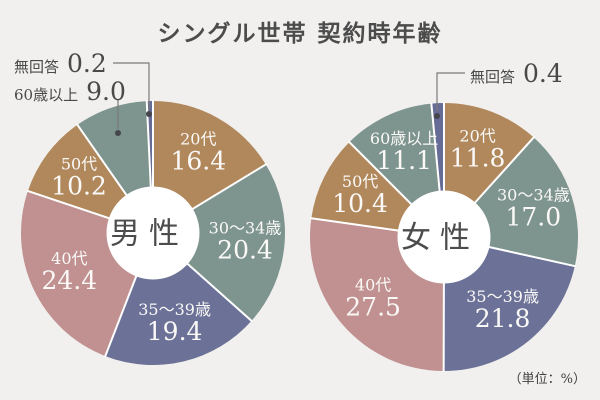  I want to click on slice-label: 50代 10.2, so click(79, 178).